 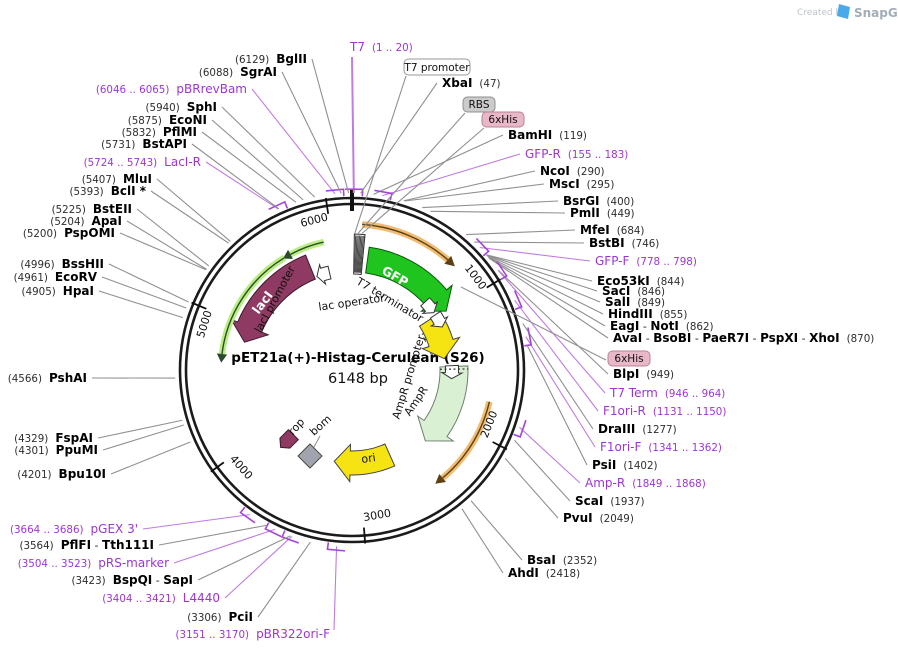 I want to click on feature-arrow-rop, so click(x=288, y=440).